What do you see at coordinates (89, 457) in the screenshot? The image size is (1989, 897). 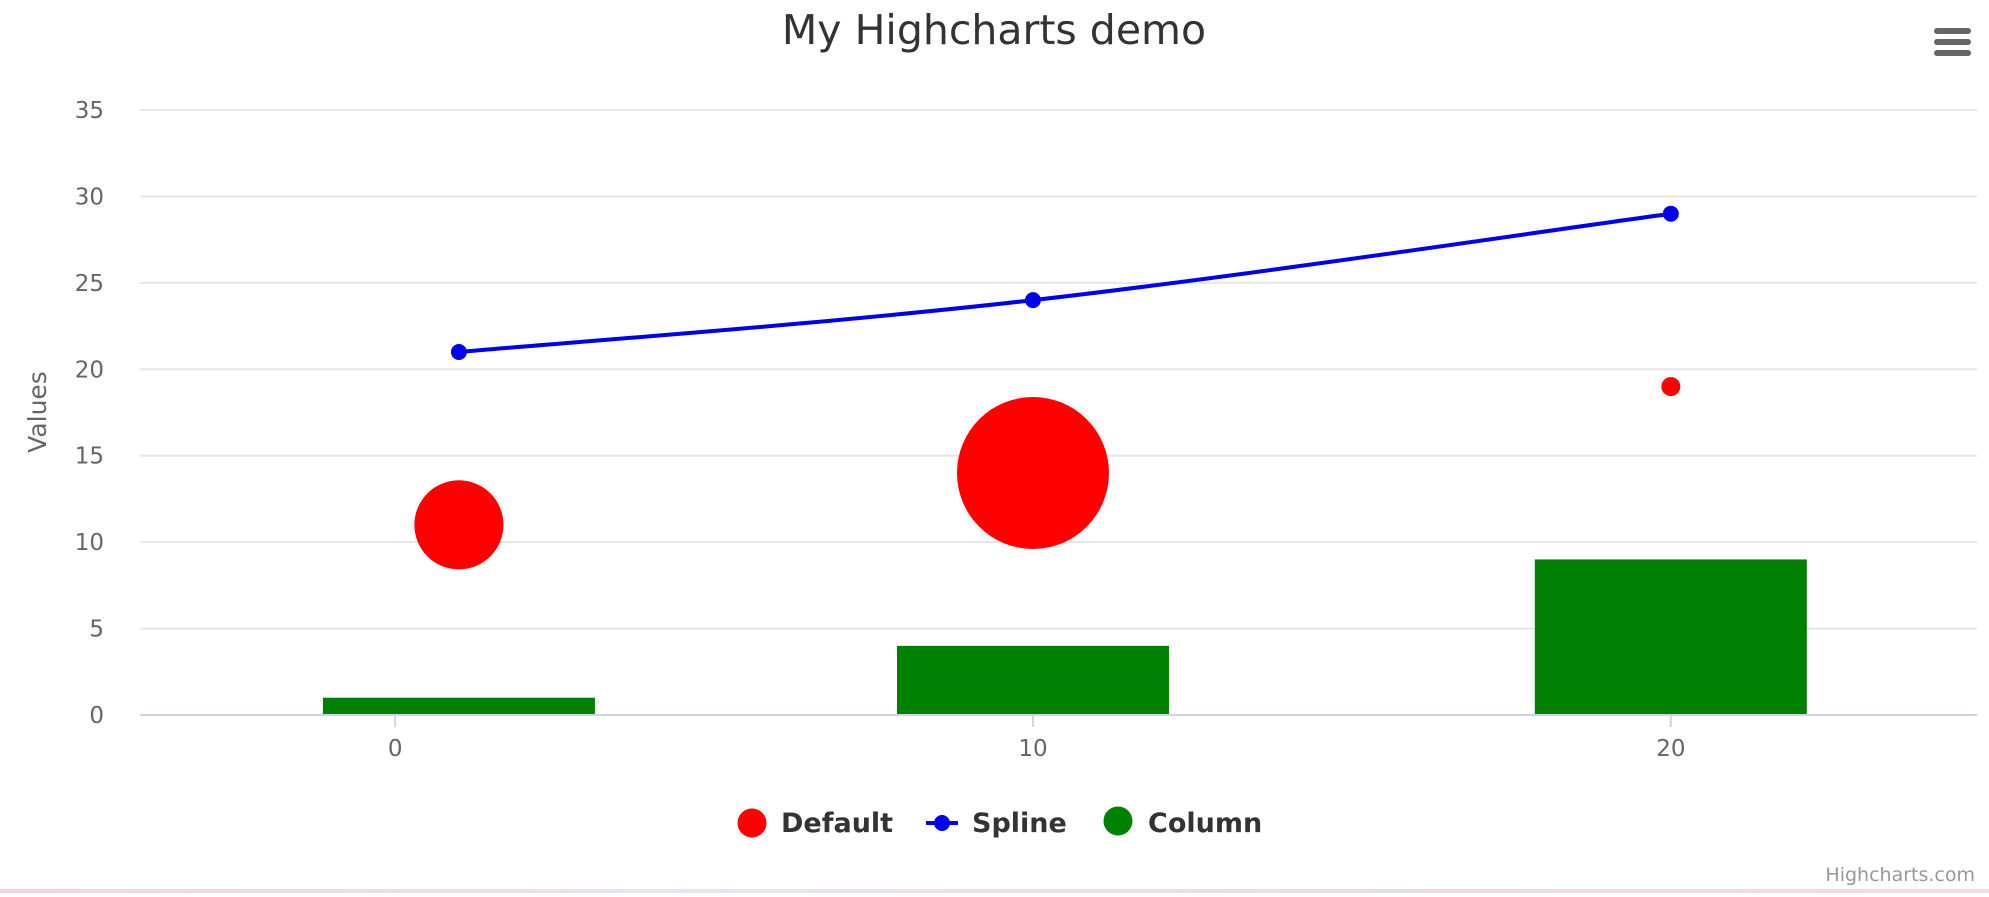 I see `y-tick-label-15: 15` at bounding box center [89, 457].